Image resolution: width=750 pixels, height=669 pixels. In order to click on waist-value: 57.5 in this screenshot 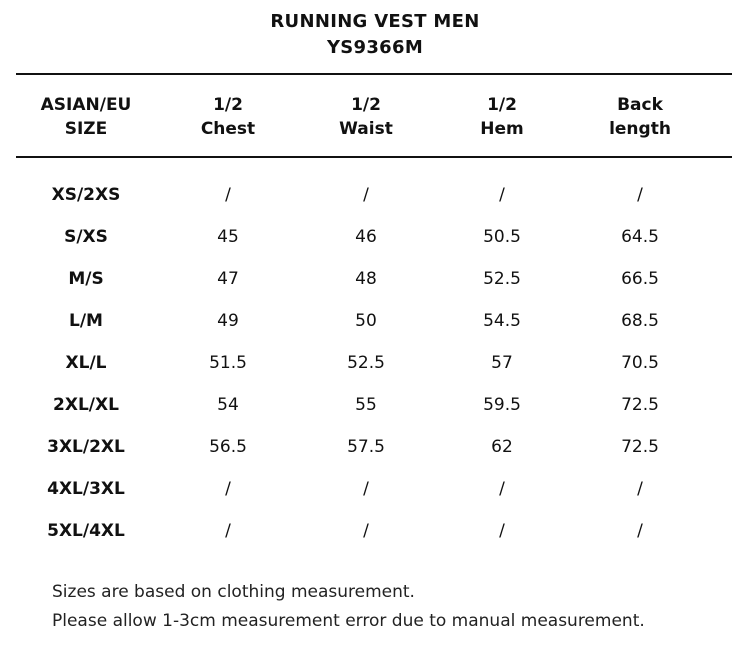, I will do `click(366, 447)`.